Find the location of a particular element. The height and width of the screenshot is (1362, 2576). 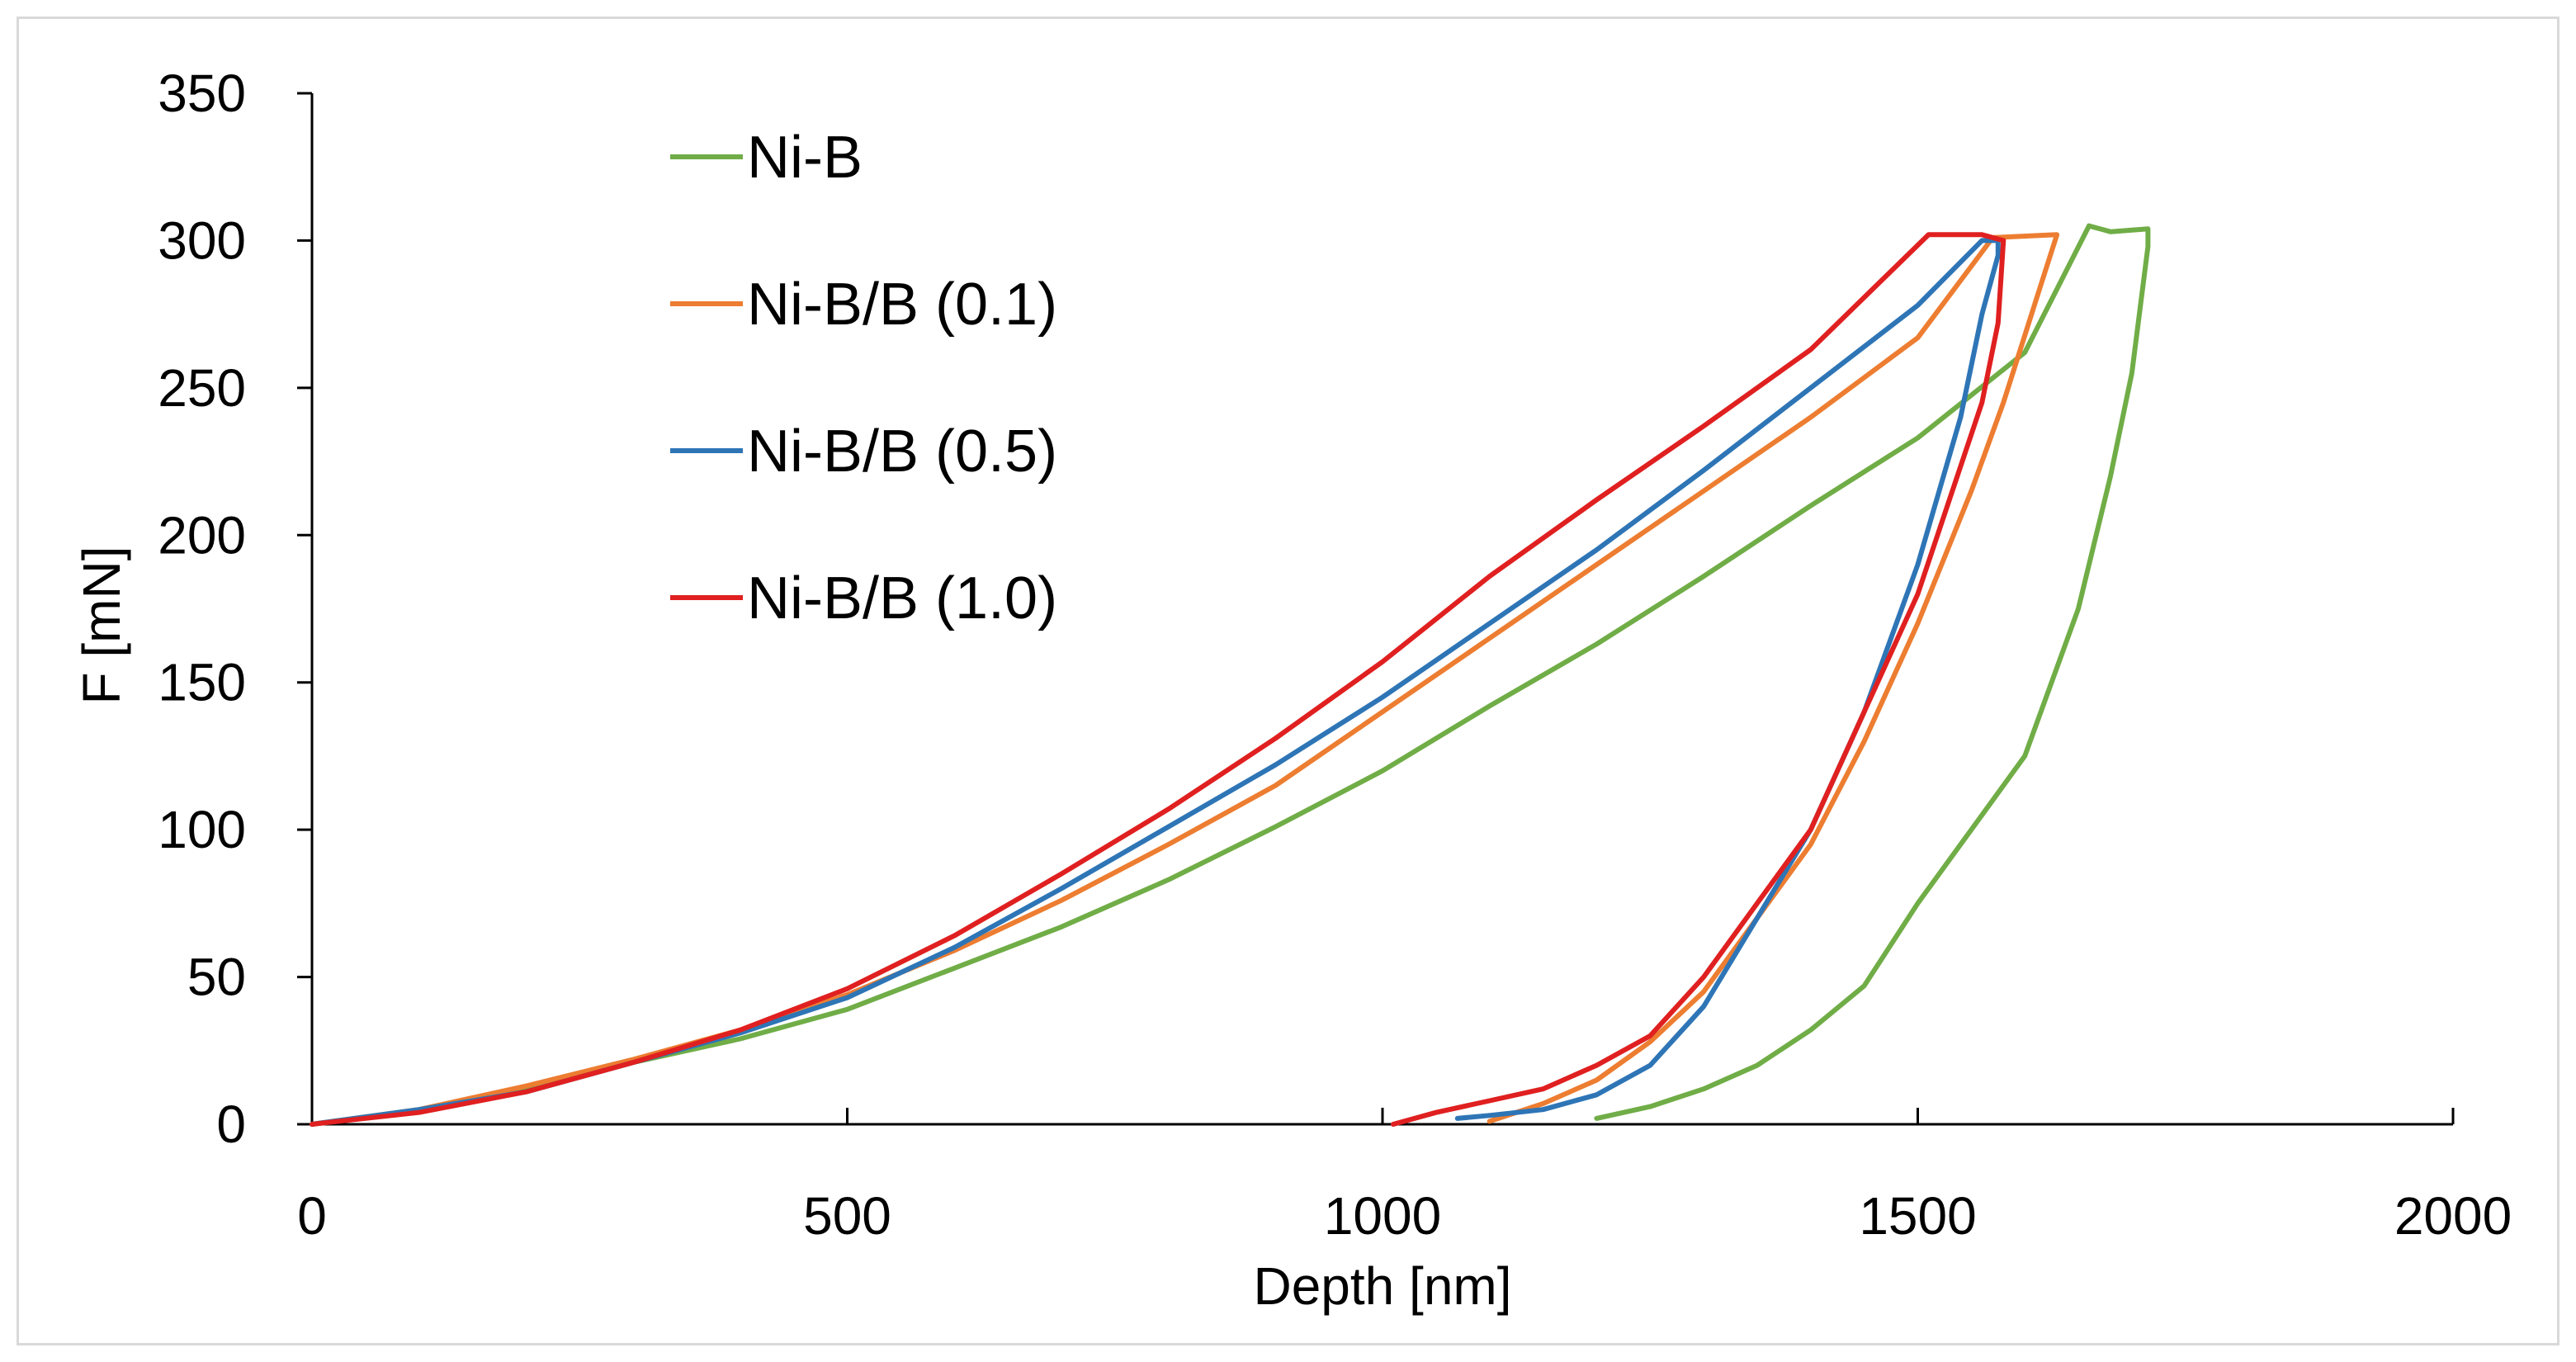

legend-label: Ni-B is located at coordinates (805, 158).